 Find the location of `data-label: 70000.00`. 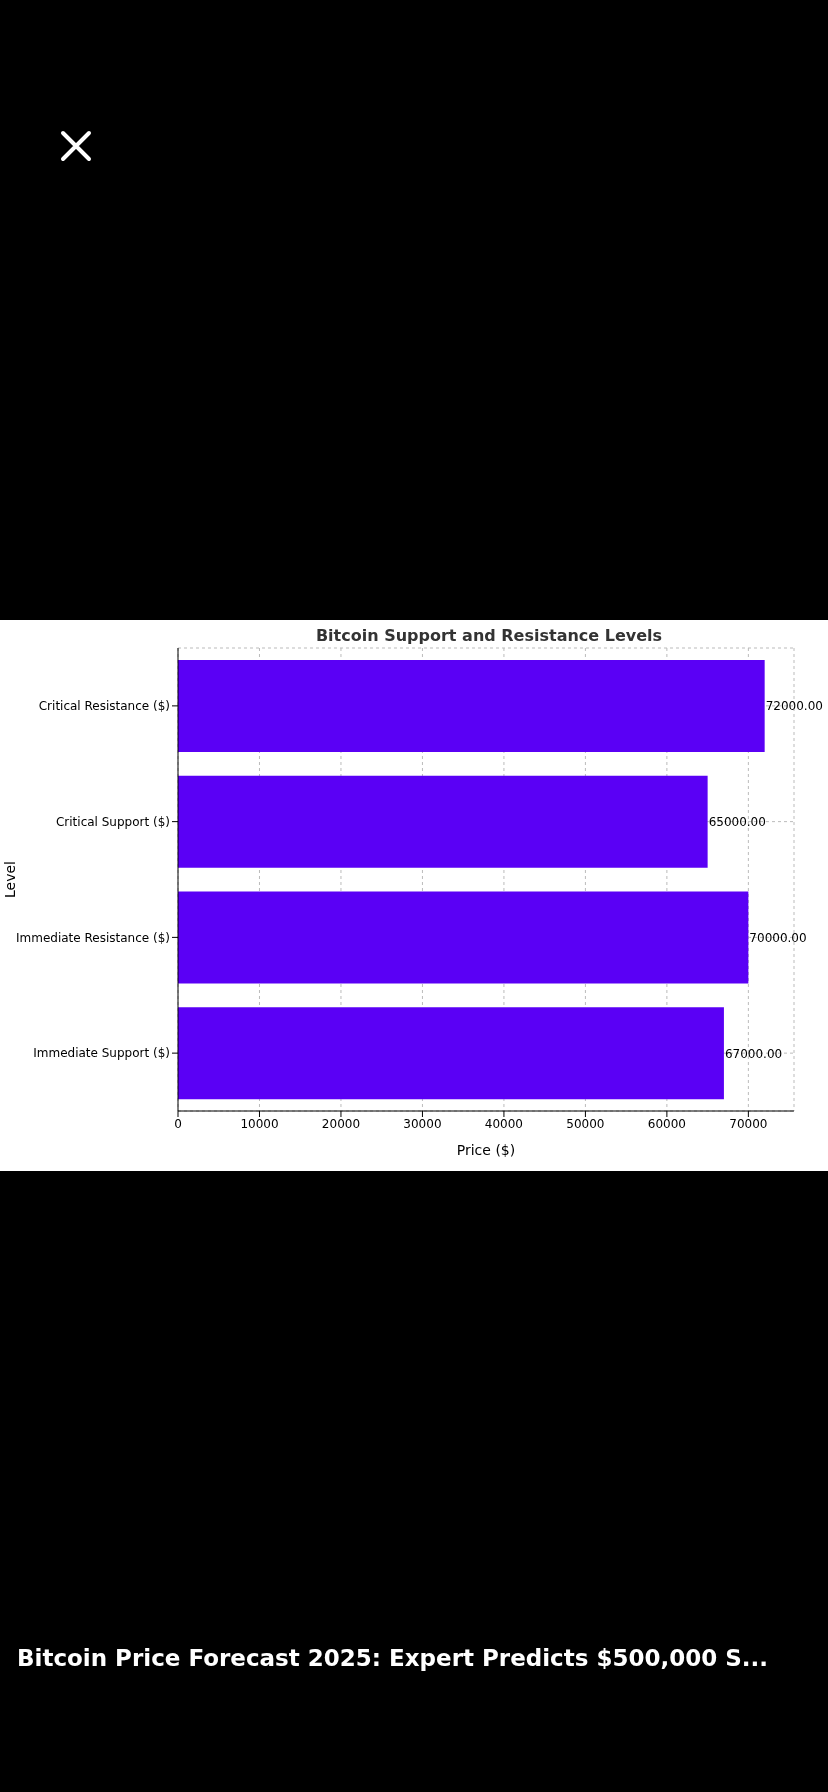

data-label: 70000.00 is located at coordinates (778, 937).